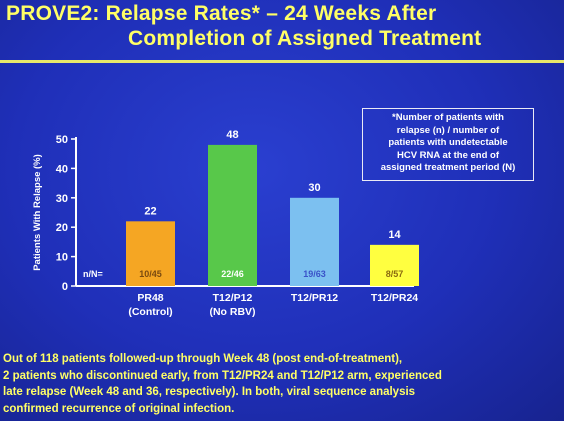 The image size is (564, 421). What do you see at coordinates (62, 199) in the screenshot?
I see `y-tick-label: 30` at bounding box center [62, 199].